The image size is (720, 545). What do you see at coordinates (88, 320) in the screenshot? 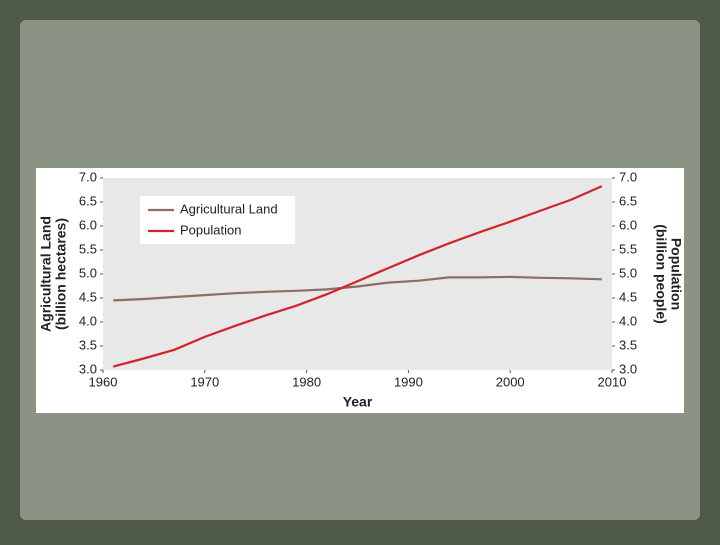
I see `y-tick-label: 4.0` at bounding box center [88, 320].